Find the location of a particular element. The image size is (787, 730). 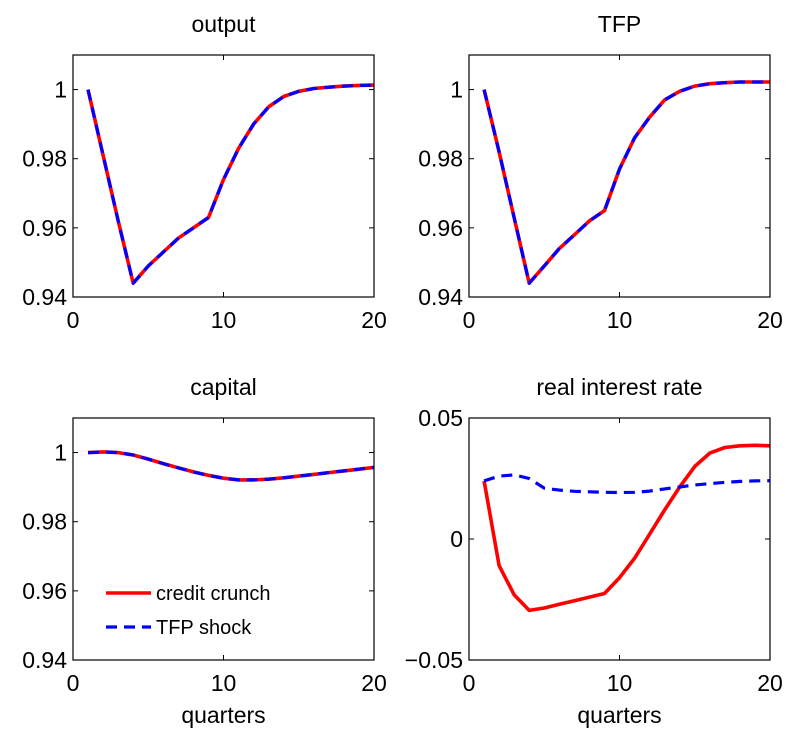

panel-title: output is located at coordinates (224, 24).